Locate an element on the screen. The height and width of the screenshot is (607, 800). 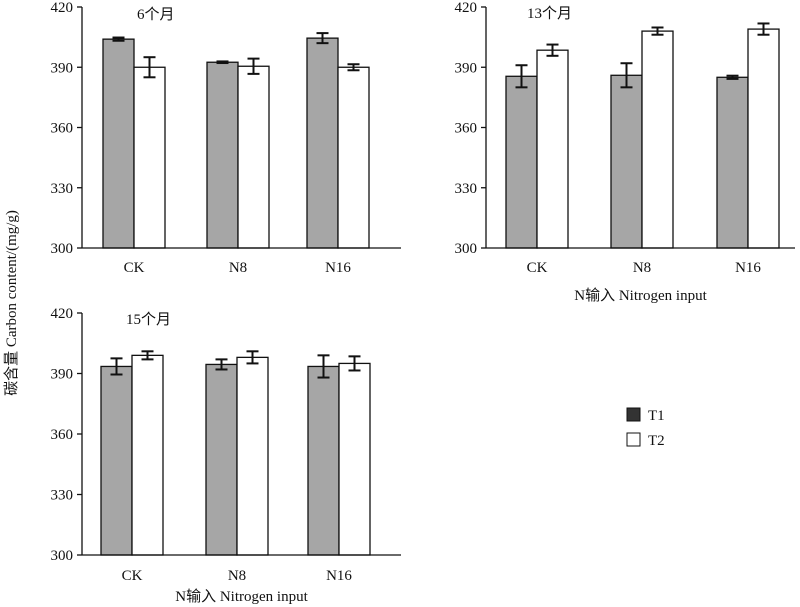
legend-swatch-t2 is located at coordinates (633, 439).